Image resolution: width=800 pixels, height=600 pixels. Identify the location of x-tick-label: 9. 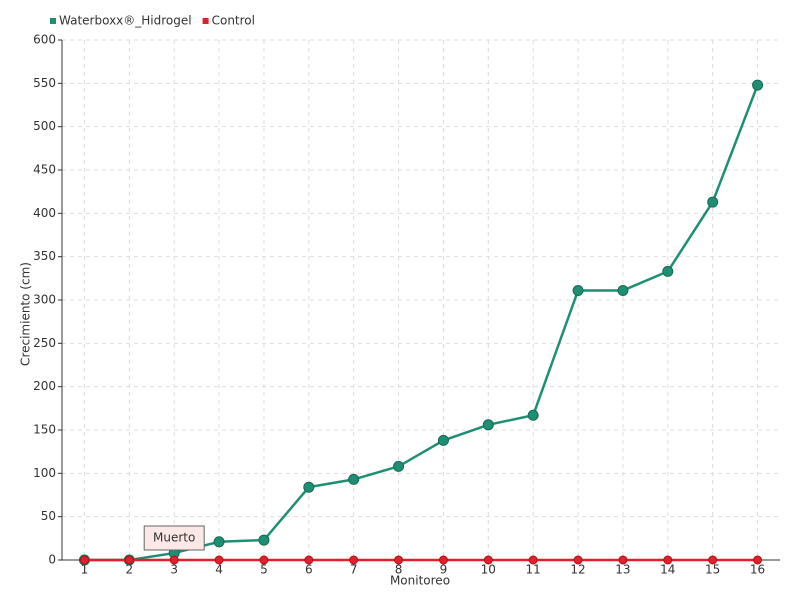
(444, 570).